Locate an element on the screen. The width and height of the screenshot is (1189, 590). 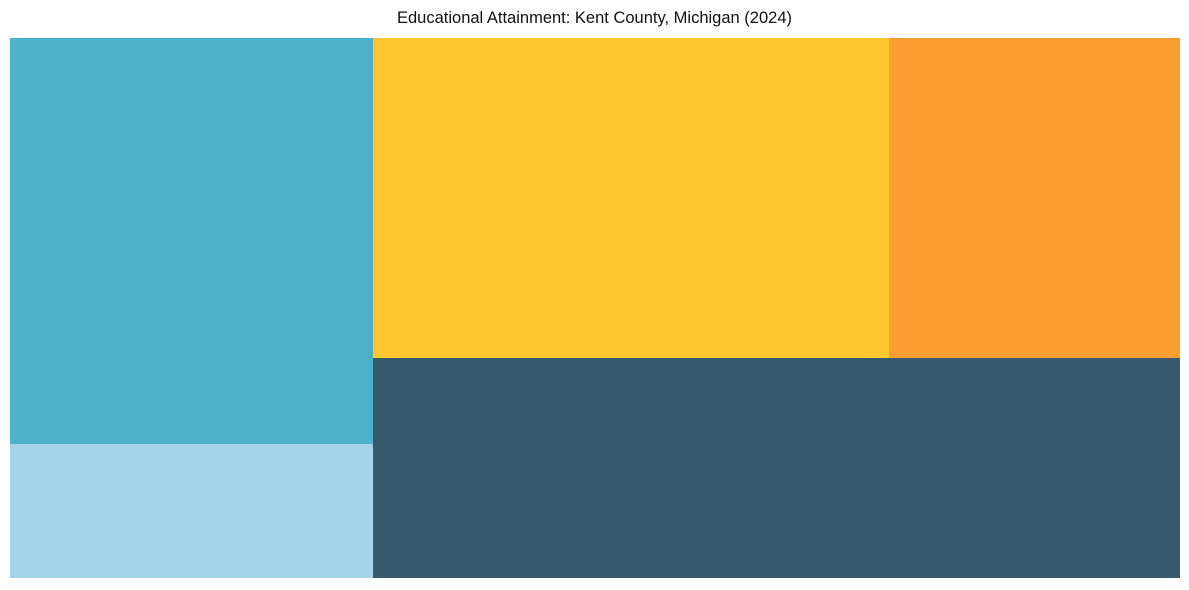
tile-light-blue is located at coordinates (192, 511).